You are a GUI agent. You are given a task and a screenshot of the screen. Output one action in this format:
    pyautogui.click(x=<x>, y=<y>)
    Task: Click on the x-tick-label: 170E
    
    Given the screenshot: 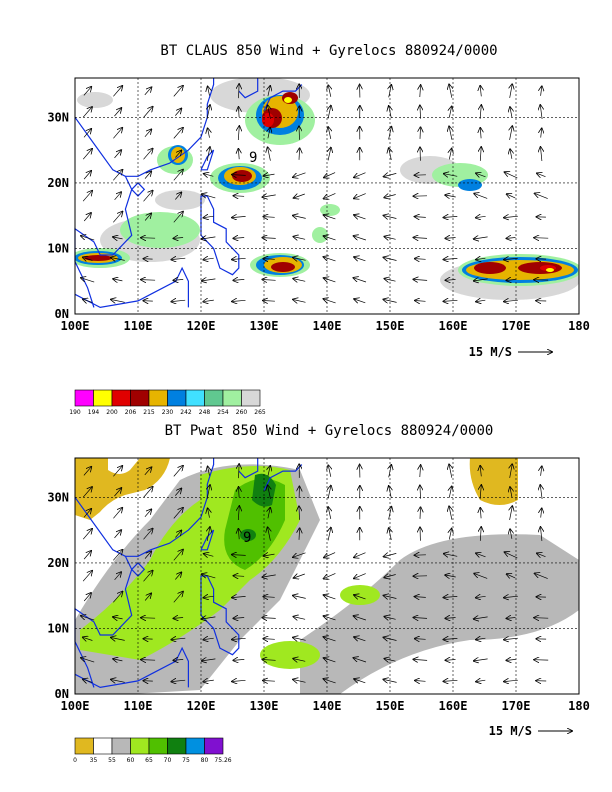 What is the action you would take?
    pyautogui.click(x=516, y=706)
    